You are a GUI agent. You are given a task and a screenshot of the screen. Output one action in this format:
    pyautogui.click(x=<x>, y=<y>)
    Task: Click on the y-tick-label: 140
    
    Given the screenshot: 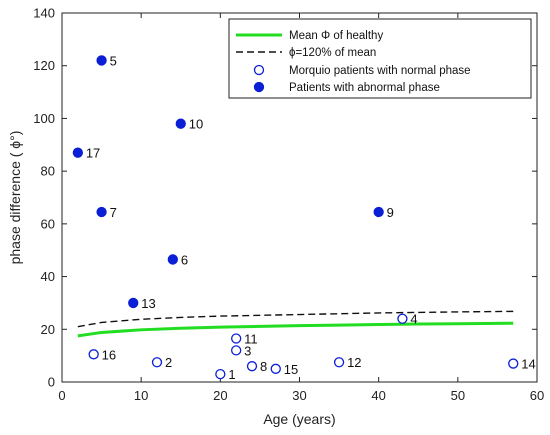 What is the action you would take?
    pyautogui.click(x=44, y=13)
    